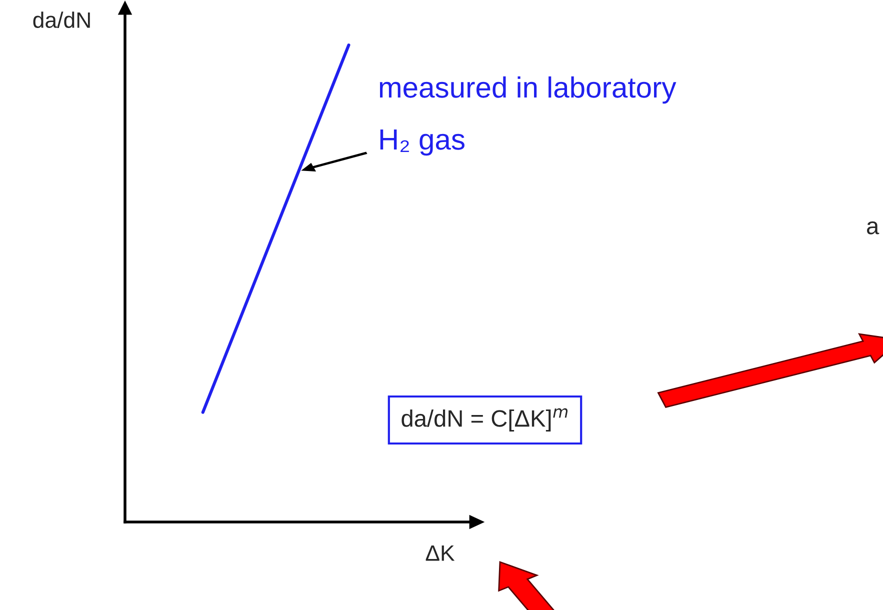 Image resolution: width=883 pixels, height=610 pixels. What do you see at coordinates (528, 90) in the screenshot?
I see `annotation: measured in laboratory` at bounding box center [528, 90].